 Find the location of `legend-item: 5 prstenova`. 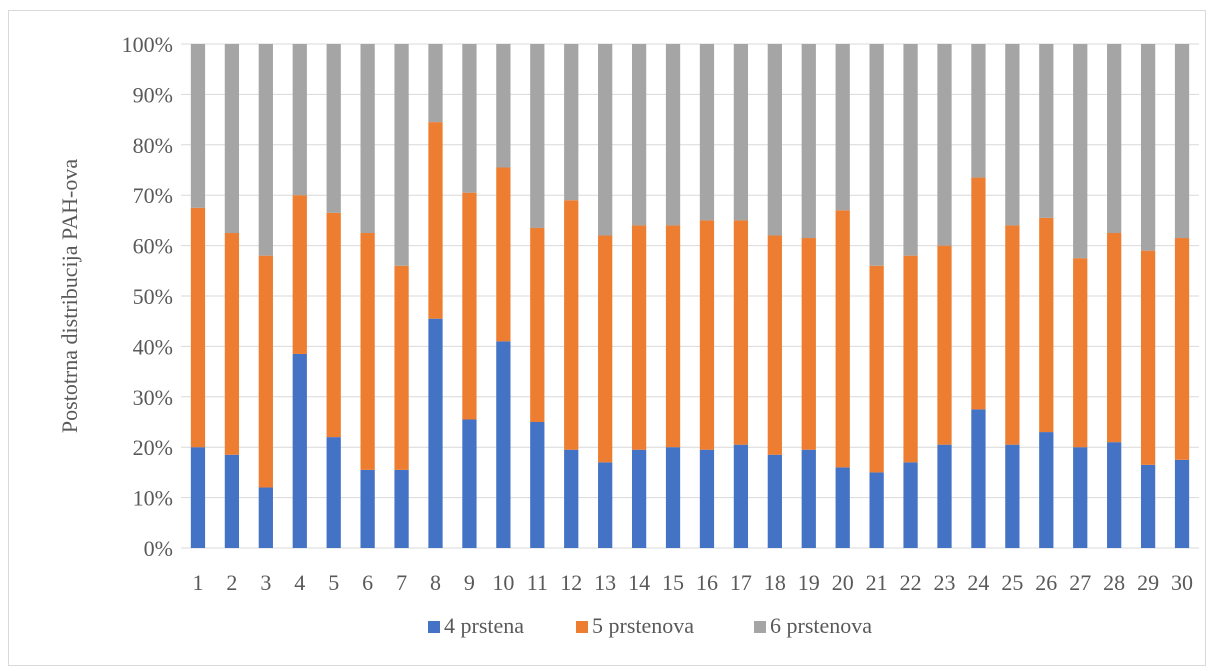

legend-item: 5 prstenova is located at coordinates (635, 625).